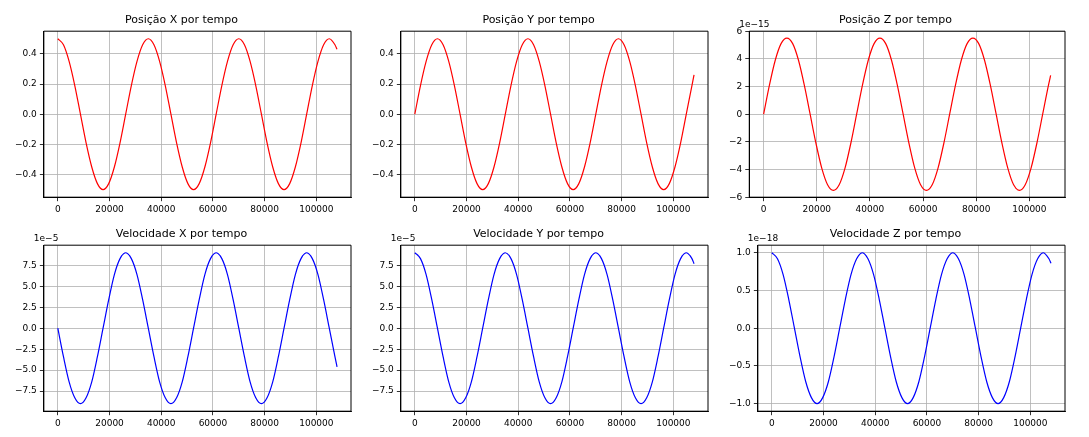  Describe the element at coordinates (181, 234) in the screenshot. I see `chart-title: Velocidade X por tempo` at that location.